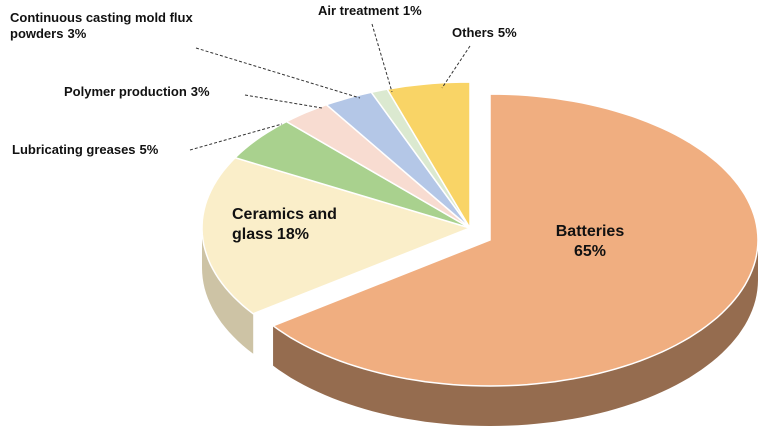 The image size is (768, 432). What do you see at coordinates (590, 231) in the screenshot?
I see `category-name: Batteries` at bounding box center [590, 231].